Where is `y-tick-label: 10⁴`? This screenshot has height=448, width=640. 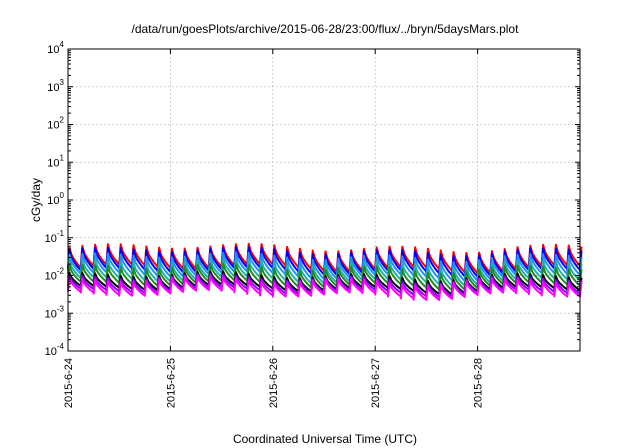
y-tick-label: 10⁴ is located at coordinates (55, 48).